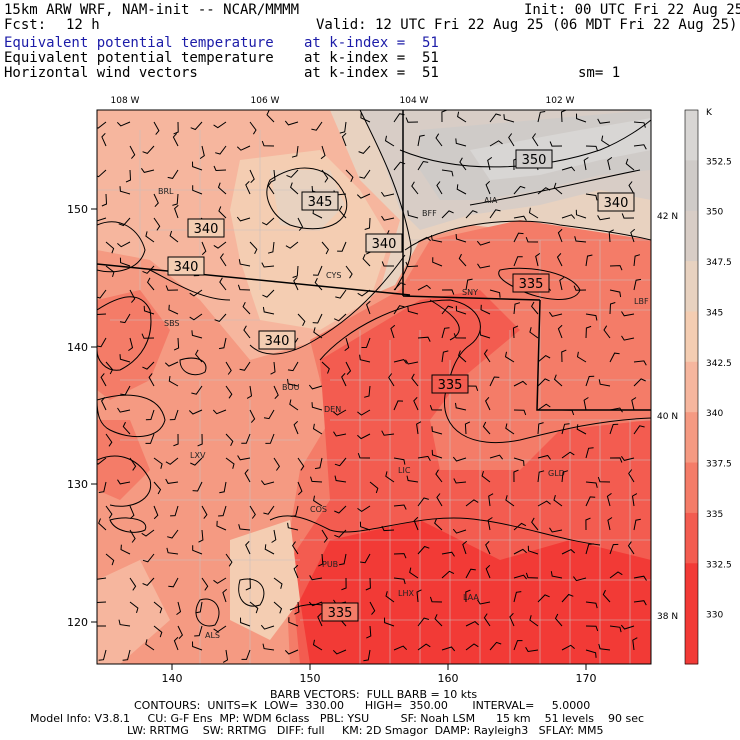 Image resolution: width=740 pixels, height=740 pixels. What do you see at coordinates (667, 417) in the screenshot?
I see `lat-tick-label: 40 N` at bounding box center [667, 417].